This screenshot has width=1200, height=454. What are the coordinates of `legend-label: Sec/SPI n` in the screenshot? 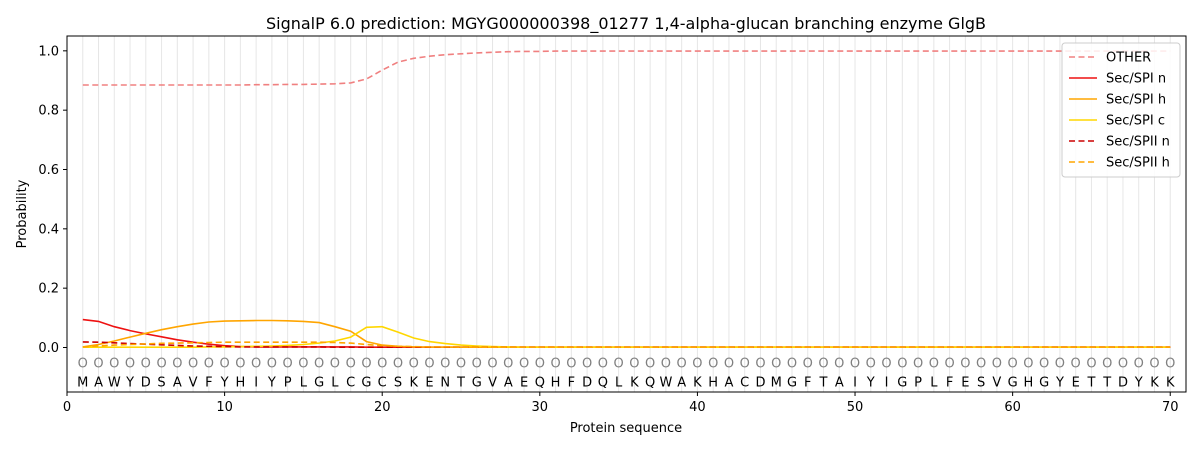 It's located at (1136, 79).